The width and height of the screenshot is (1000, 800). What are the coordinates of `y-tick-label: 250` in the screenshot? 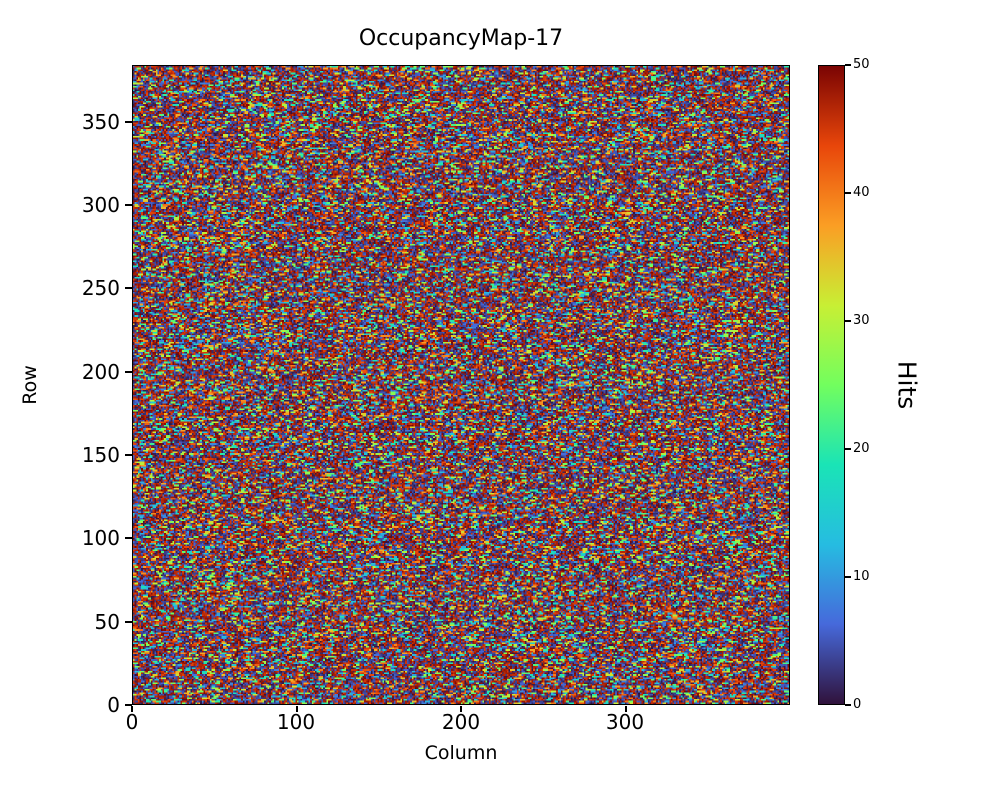 It's located at (100, 288).